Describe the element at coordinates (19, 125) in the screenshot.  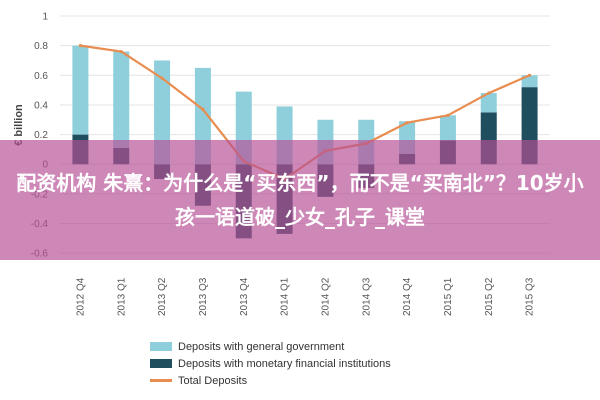
I see `y-axis-label: € billion` at that location.